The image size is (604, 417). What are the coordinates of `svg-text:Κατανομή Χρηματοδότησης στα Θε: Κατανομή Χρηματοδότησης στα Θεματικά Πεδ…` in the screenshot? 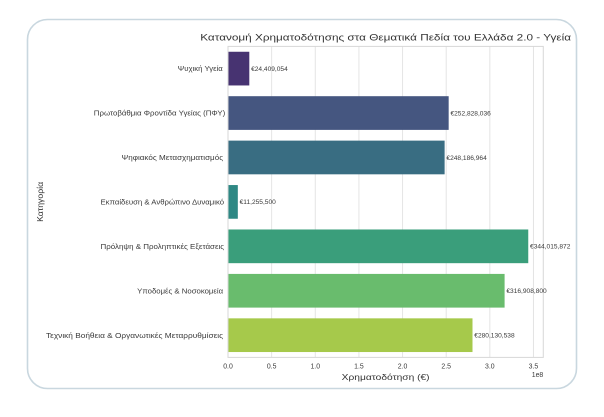 It's located at (385, 38).